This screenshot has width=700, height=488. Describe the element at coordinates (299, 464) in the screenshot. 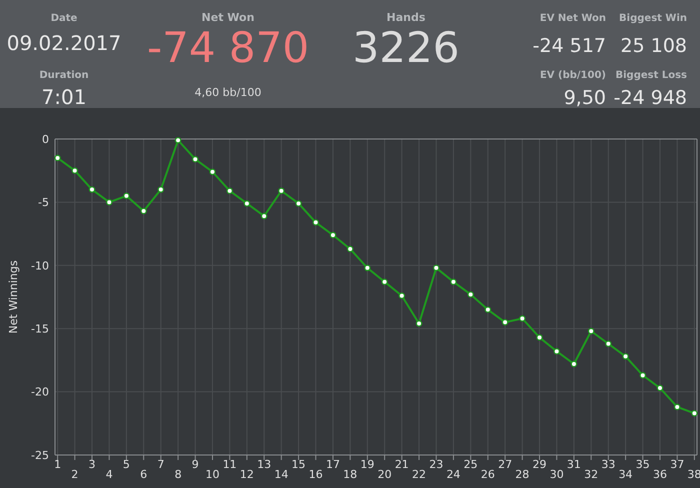

I see `x-tick-label: 15` at that location.